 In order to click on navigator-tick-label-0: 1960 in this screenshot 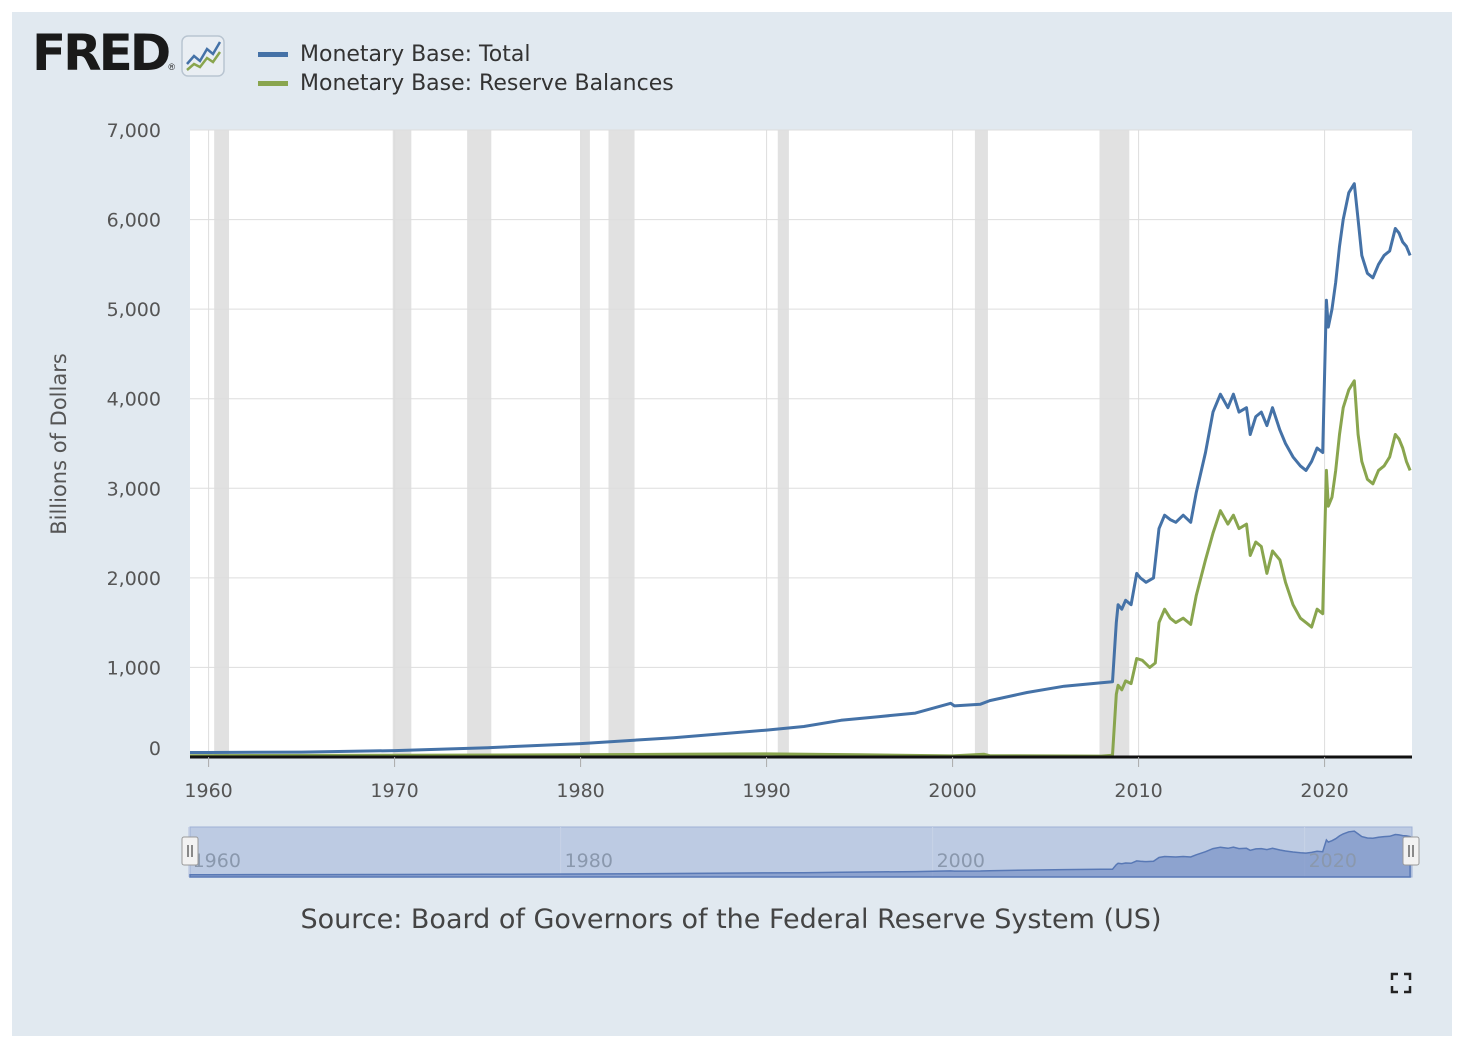, I will do `click(217, 861)`.